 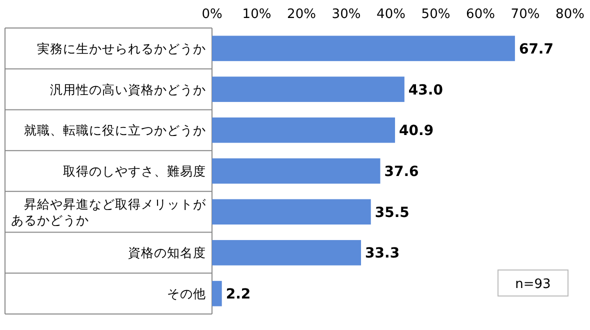 I want to click on data-label: 67.7, so click(x=536, y=49).